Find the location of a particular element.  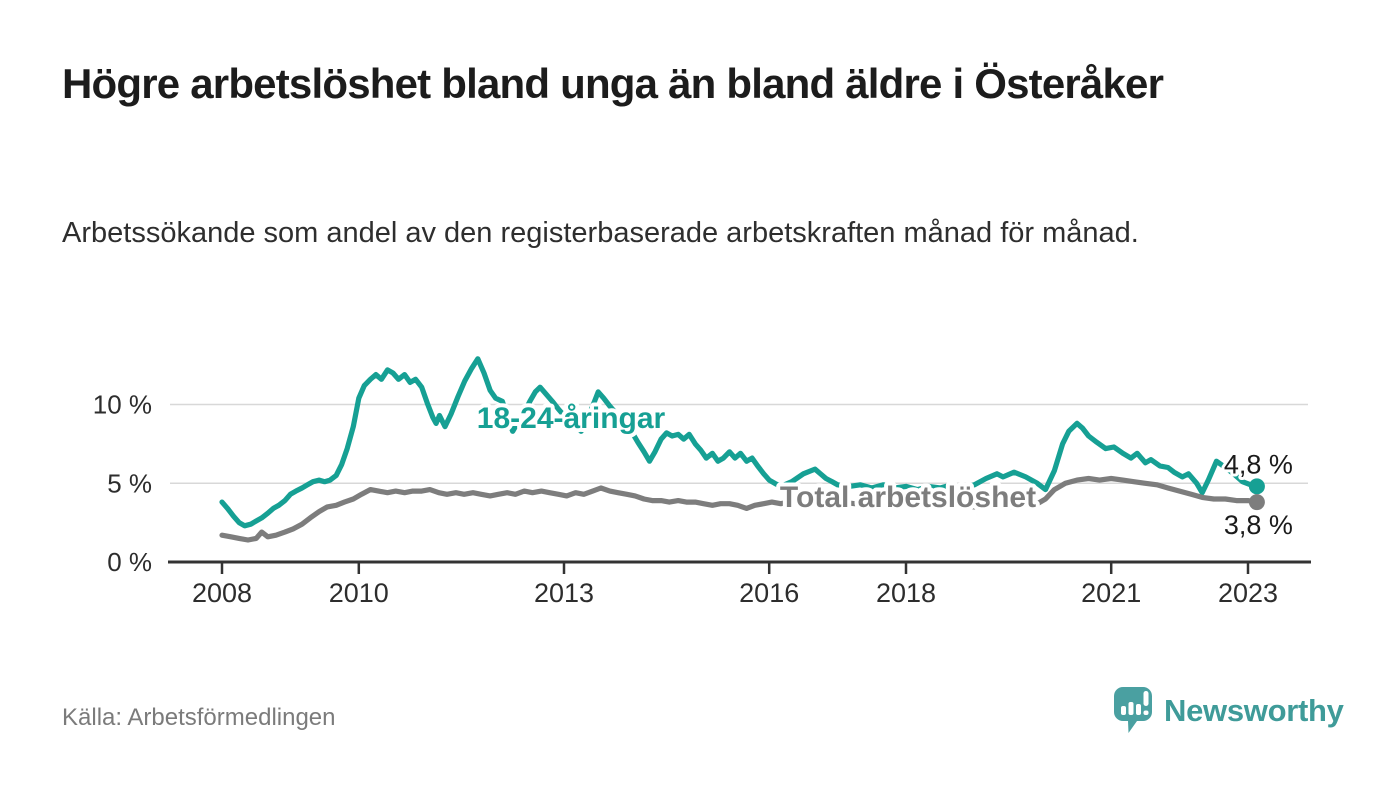

series-label-young: 18-24-åringar is located at coordinates (571, 418).